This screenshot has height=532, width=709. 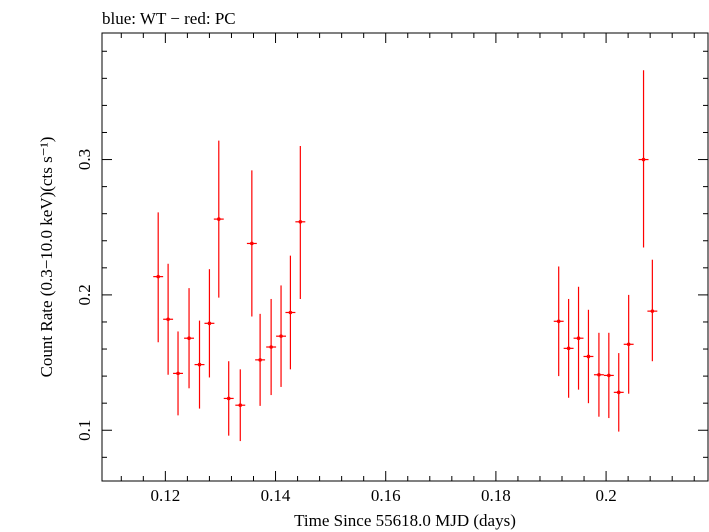 I want to click on x-tick-label: 0.12, so click(x=165, y=495).